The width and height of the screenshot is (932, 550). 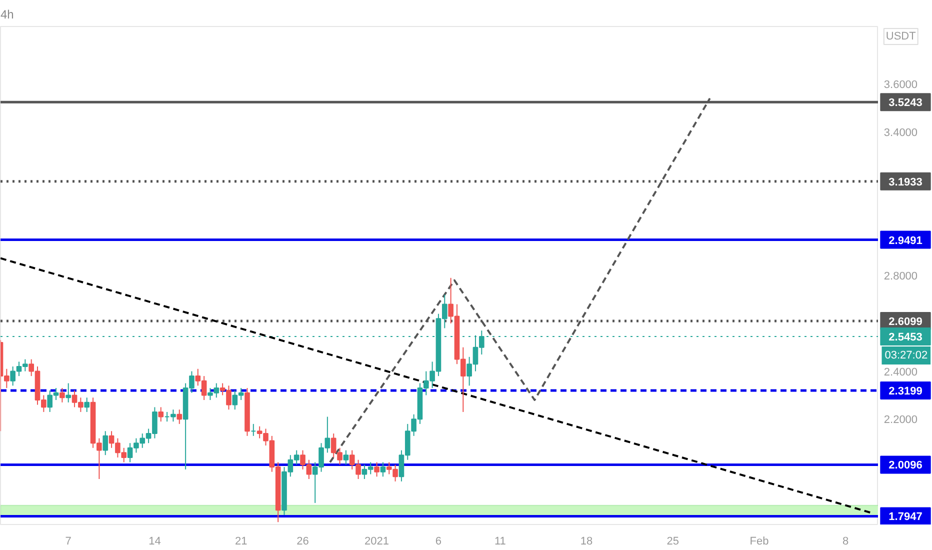 What do you see at coordinates (905, 182) in the screenshot?
I see `ref-line-label: 3.1933` at bounding box center [905, 182].